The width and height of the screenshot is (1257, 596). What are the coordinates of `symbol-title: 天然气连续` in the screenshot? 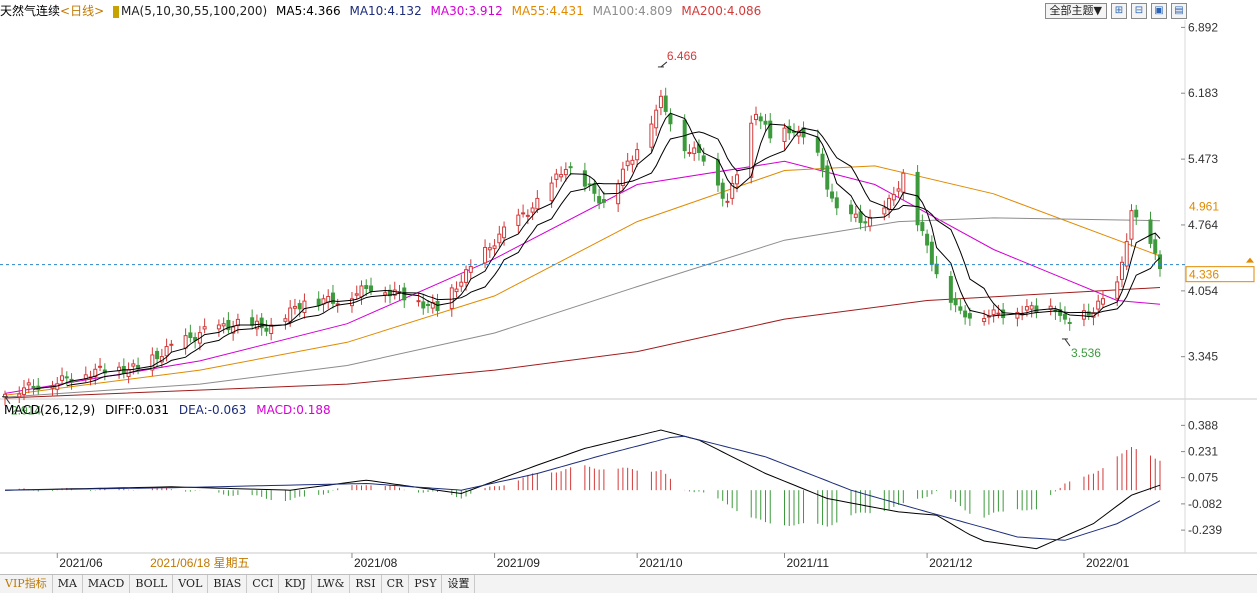 It's located at (30, 11).